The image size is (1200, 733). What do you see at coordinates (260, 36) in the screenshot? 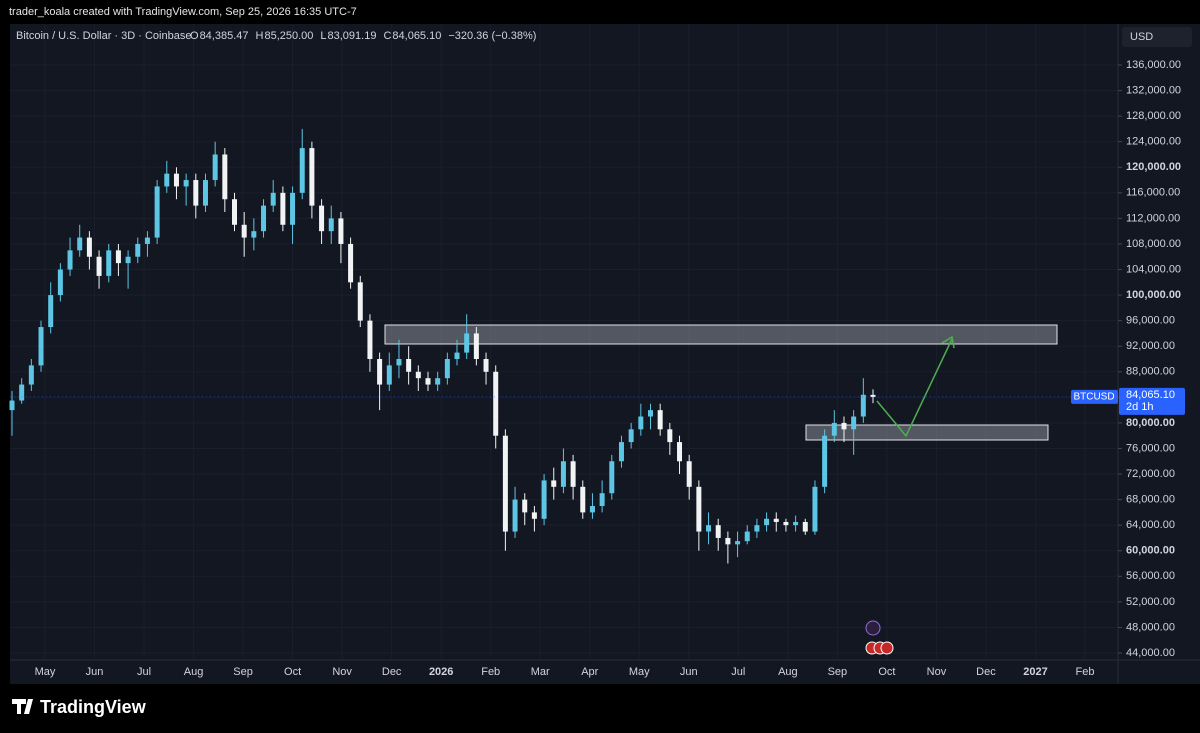
I see `ohlc-key: H` at bounding box center [260, 36].